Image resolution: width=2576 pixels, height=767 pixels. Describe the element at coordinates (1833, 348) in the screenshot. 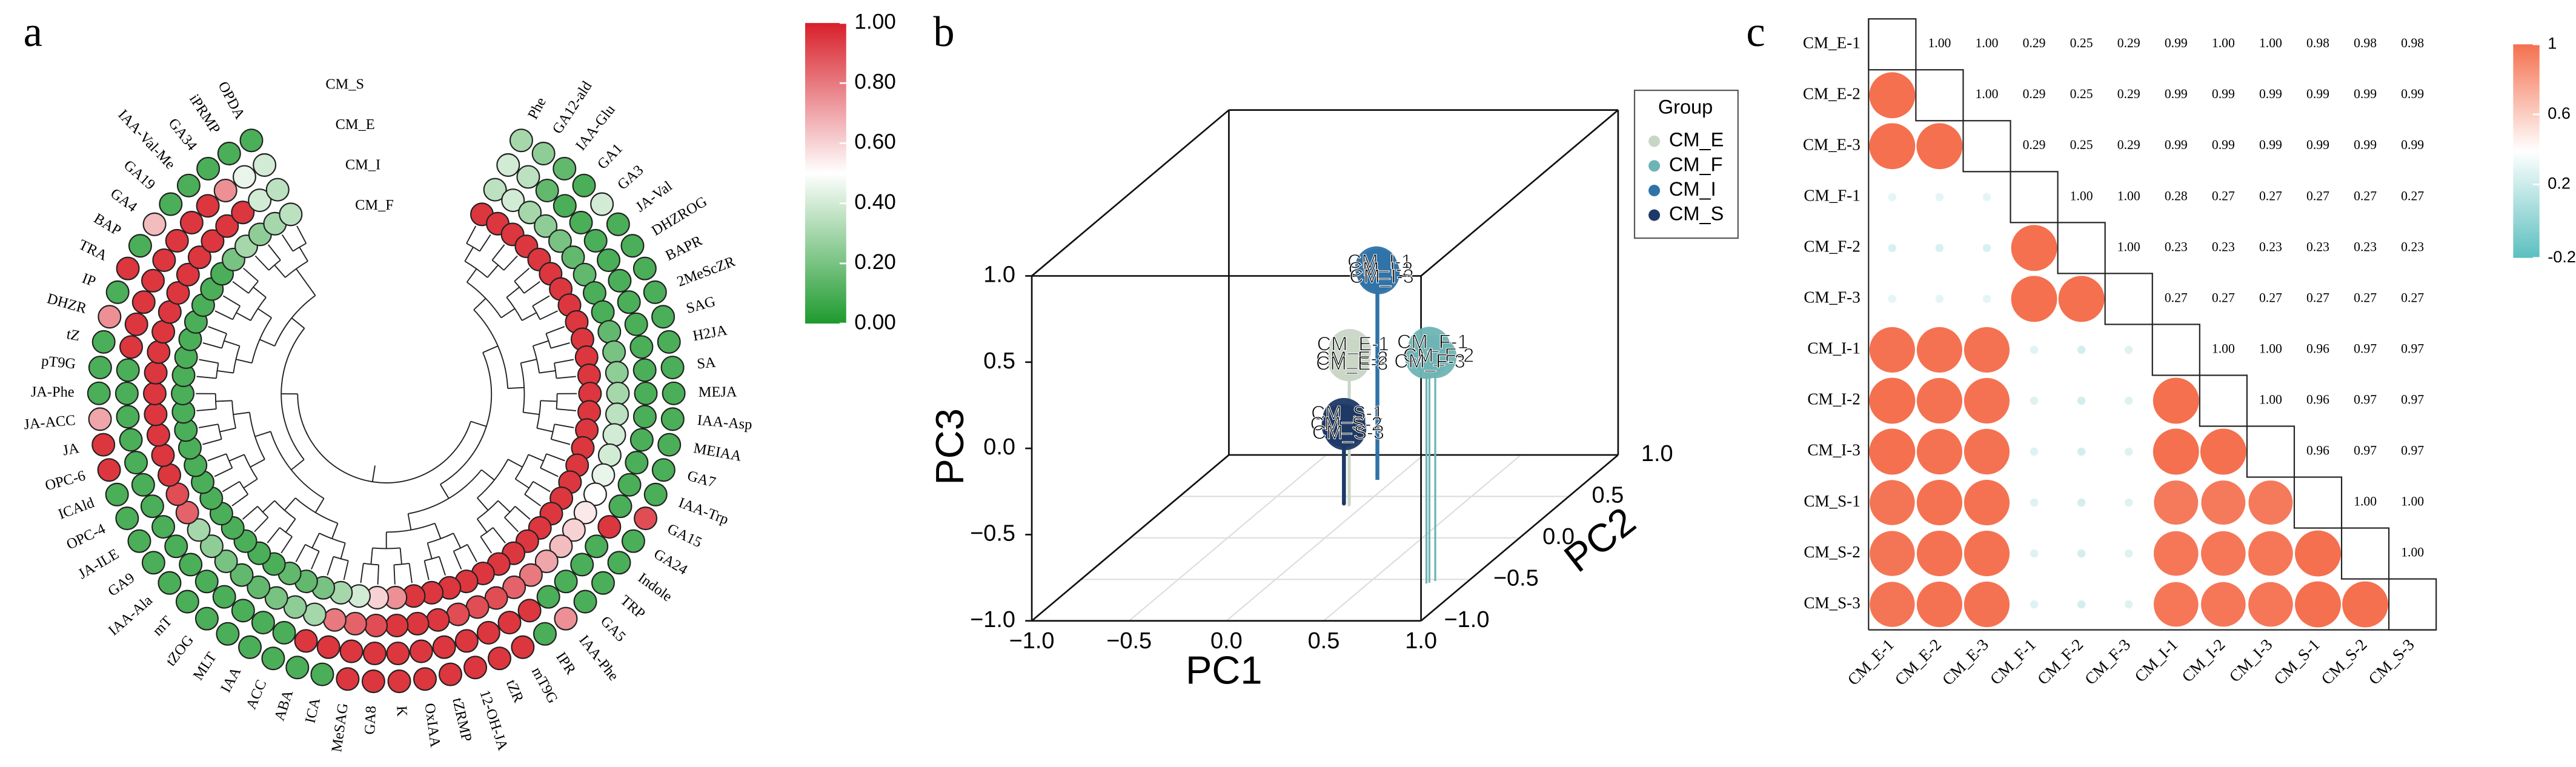

I see `row-label: CM_I-1` at that location.